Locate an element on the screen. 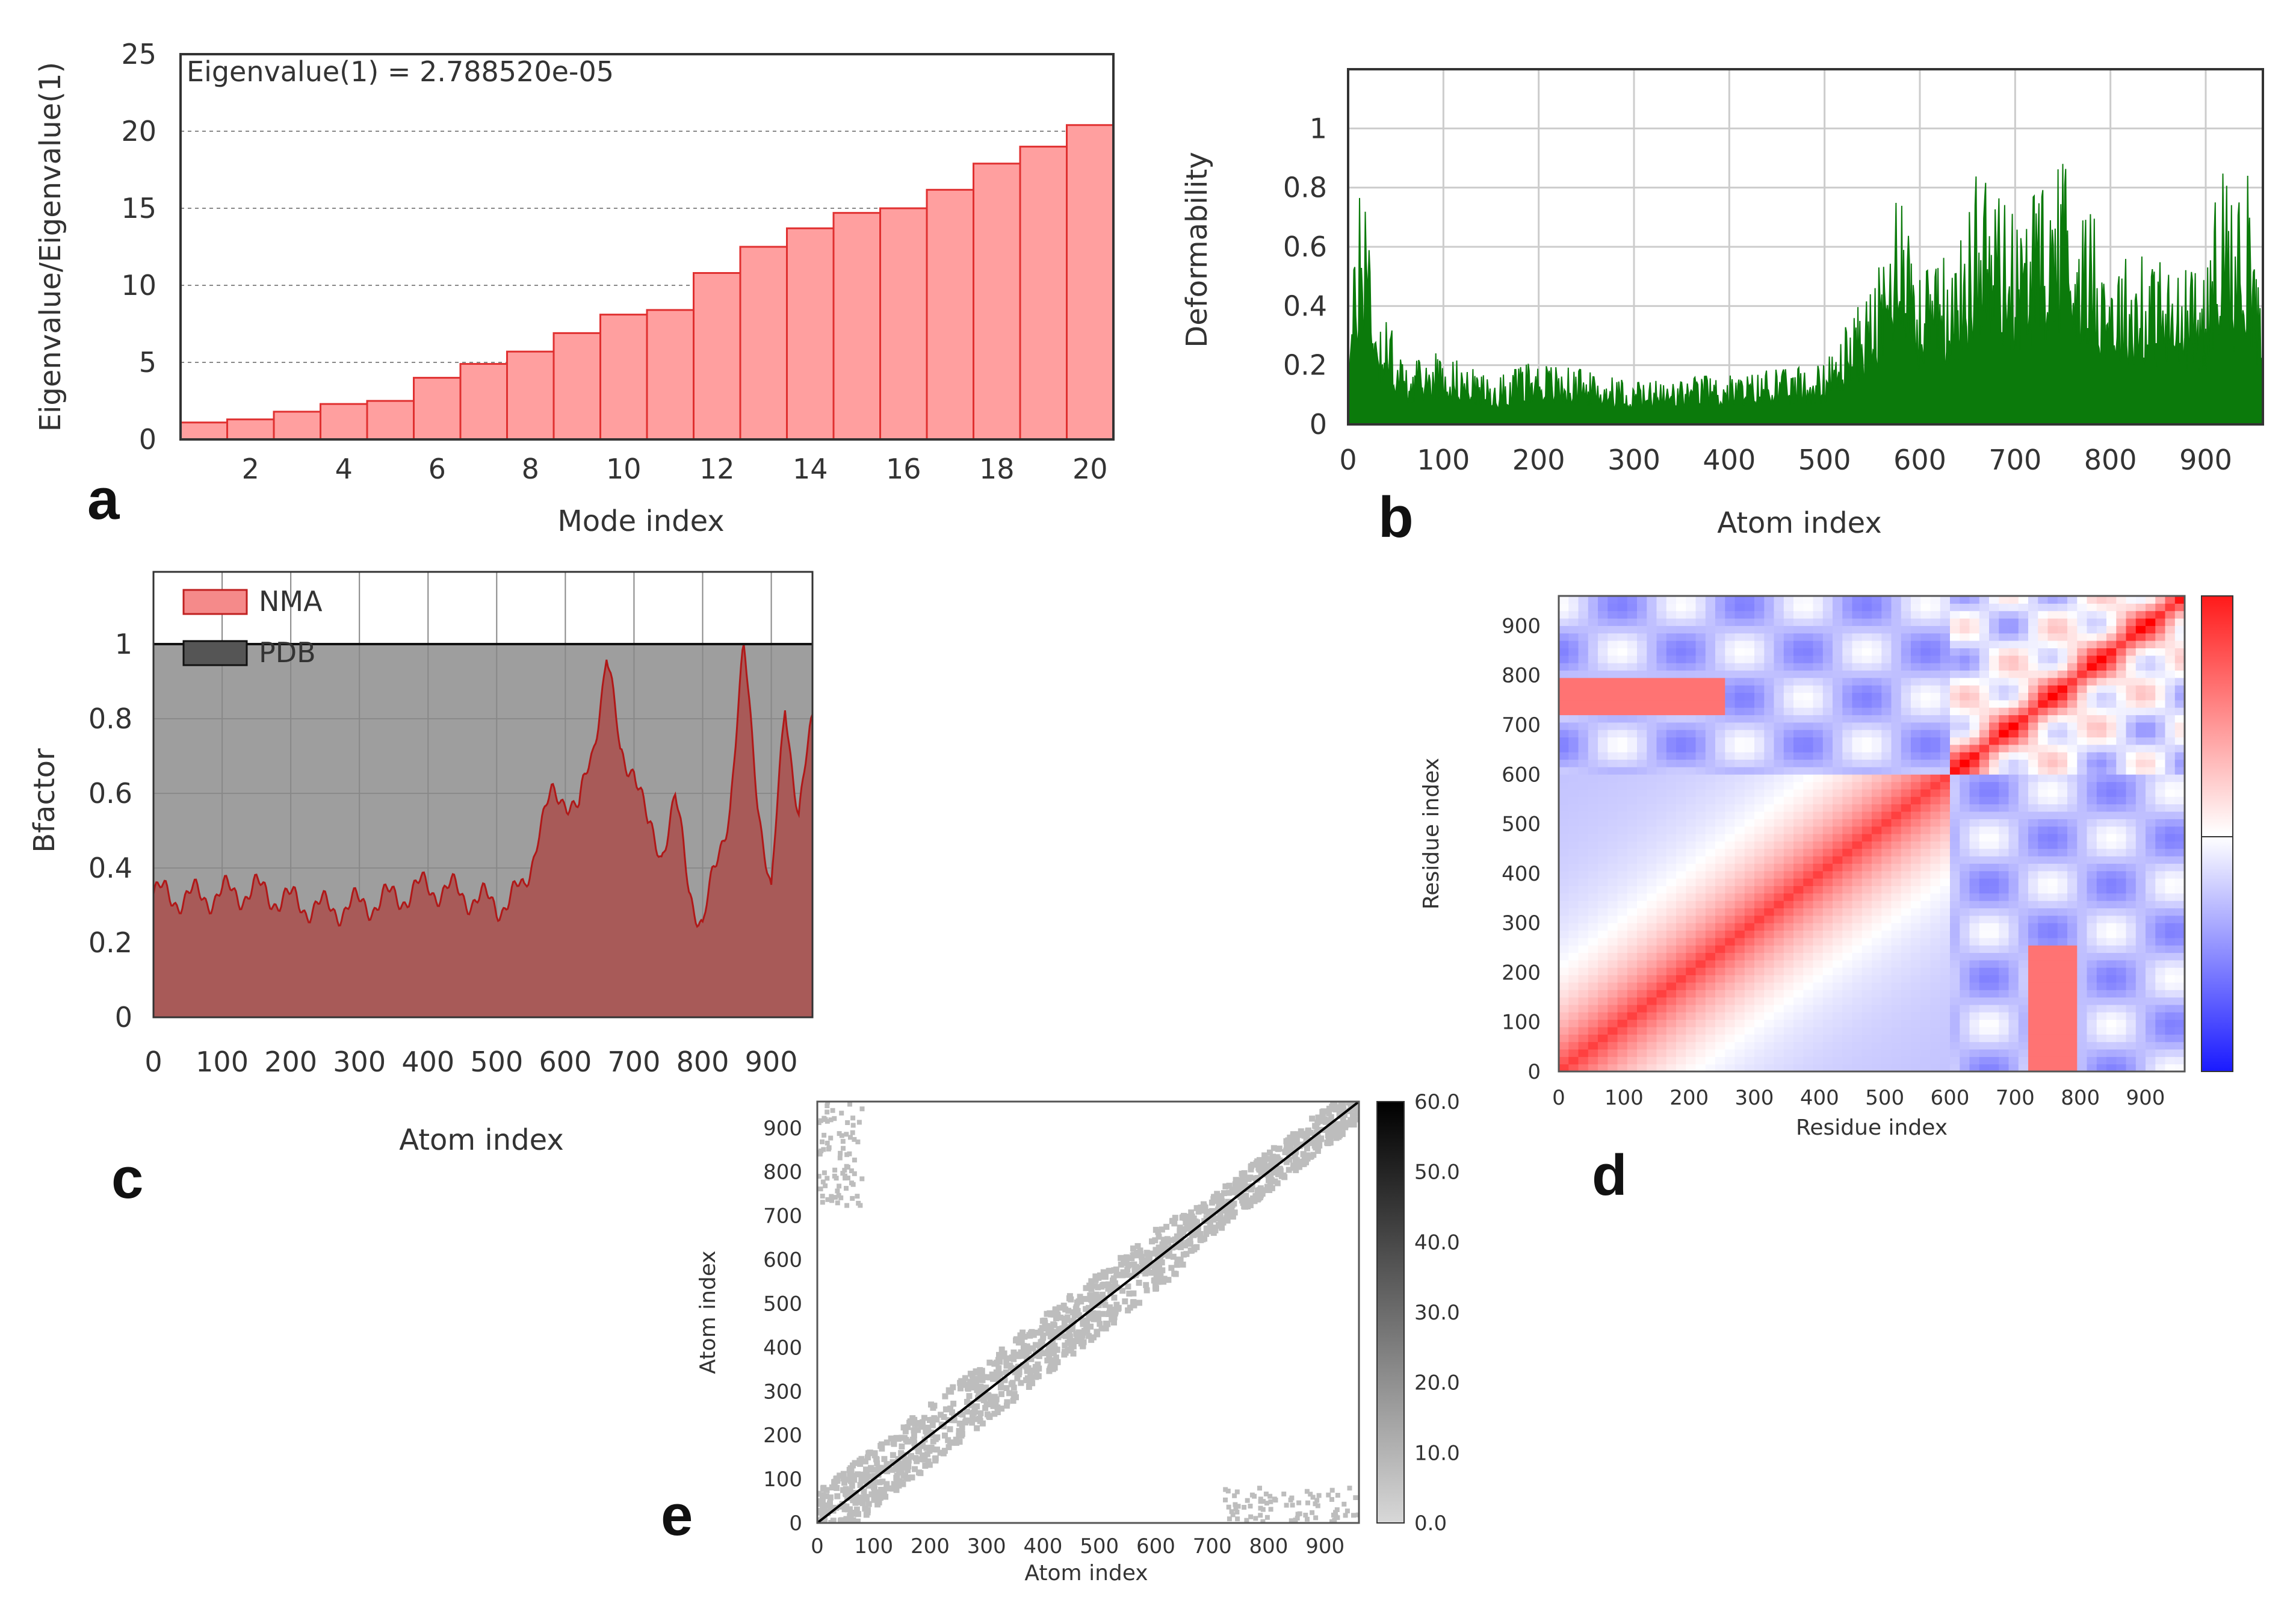  panel-b-xtick-label: 500 is located at coordinates (1824, 460).